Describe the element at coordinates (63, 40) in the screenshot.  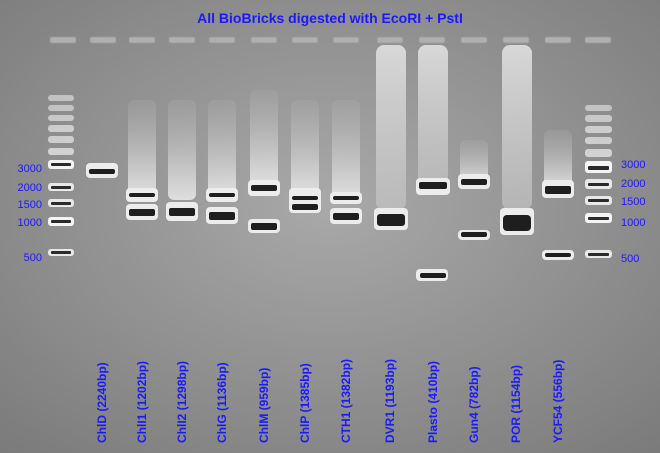
I see `well-ladder-left` at that location.